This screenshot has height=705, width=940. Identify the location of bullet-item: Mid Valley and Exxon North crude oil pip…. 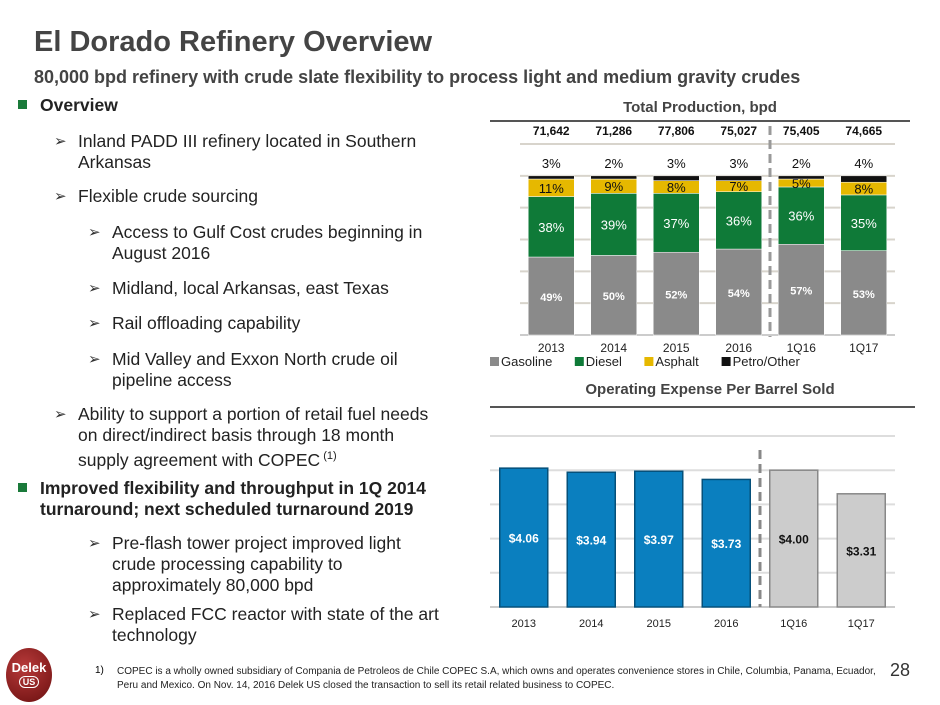
(268, 370).